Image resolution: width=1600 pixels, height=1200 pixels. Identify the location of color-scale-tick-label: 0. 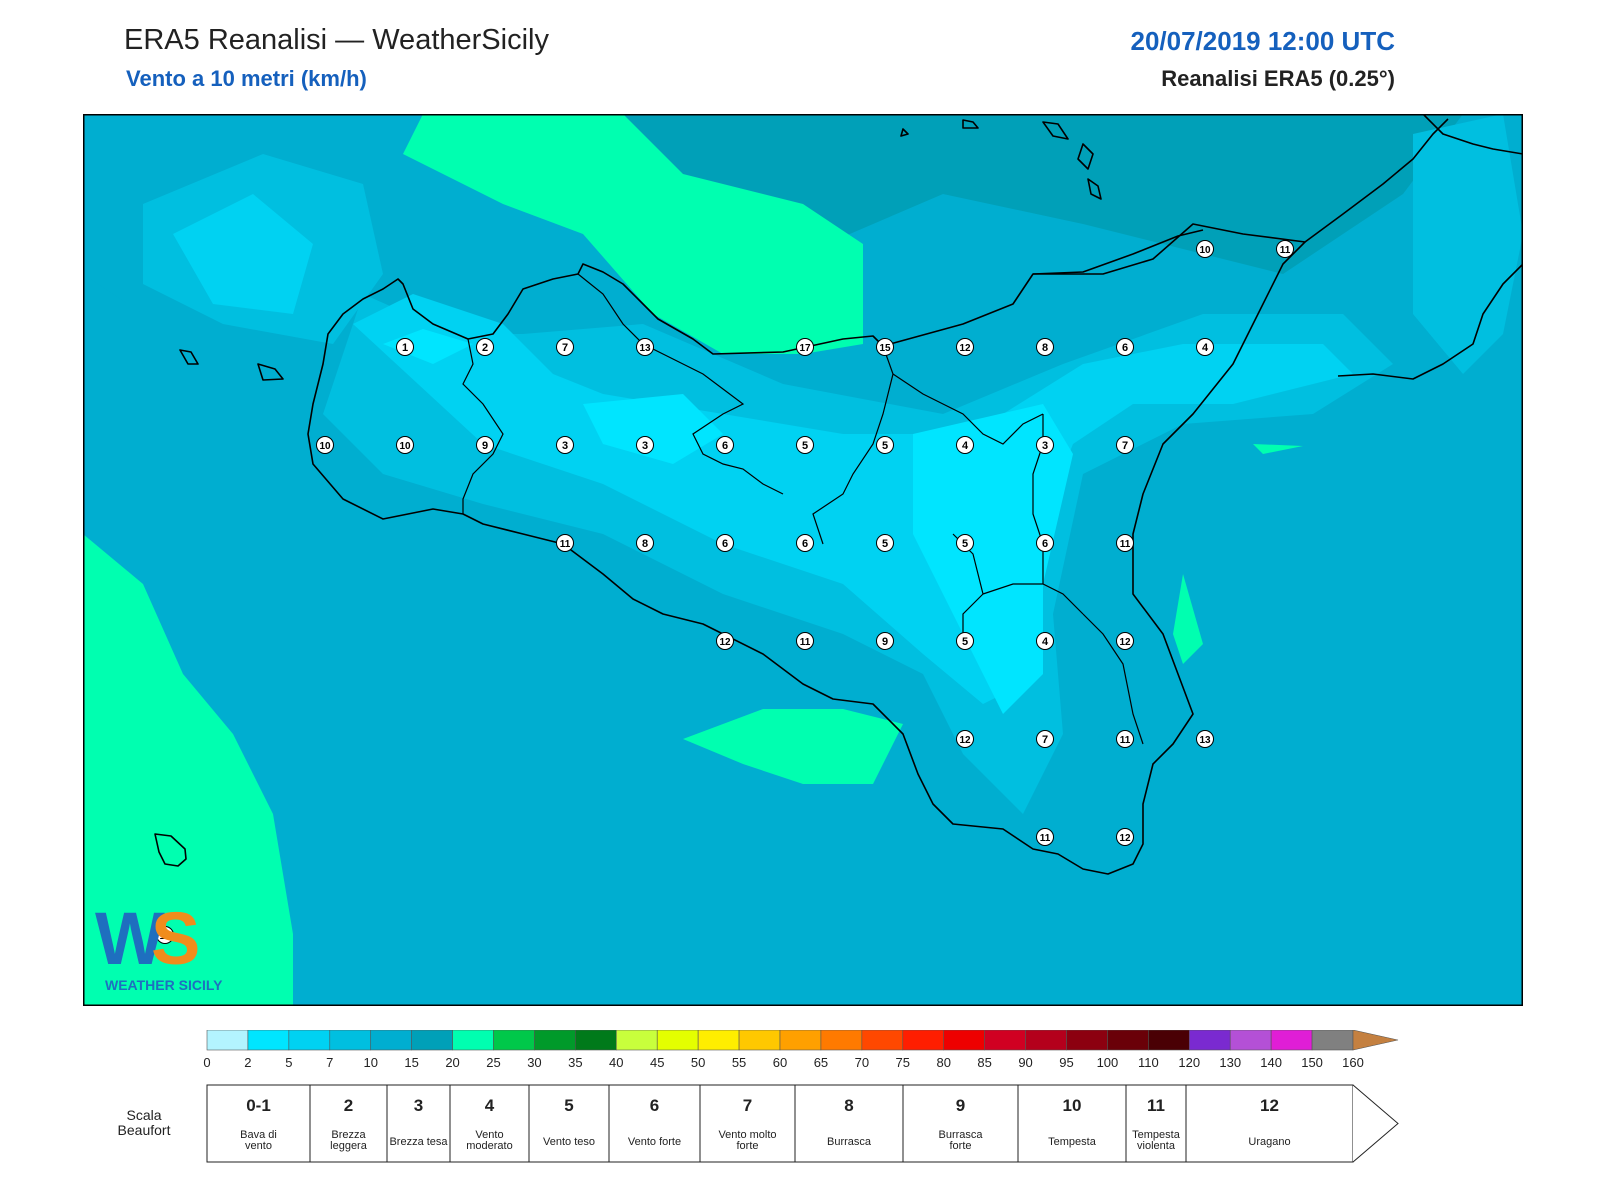
(206, 1062).